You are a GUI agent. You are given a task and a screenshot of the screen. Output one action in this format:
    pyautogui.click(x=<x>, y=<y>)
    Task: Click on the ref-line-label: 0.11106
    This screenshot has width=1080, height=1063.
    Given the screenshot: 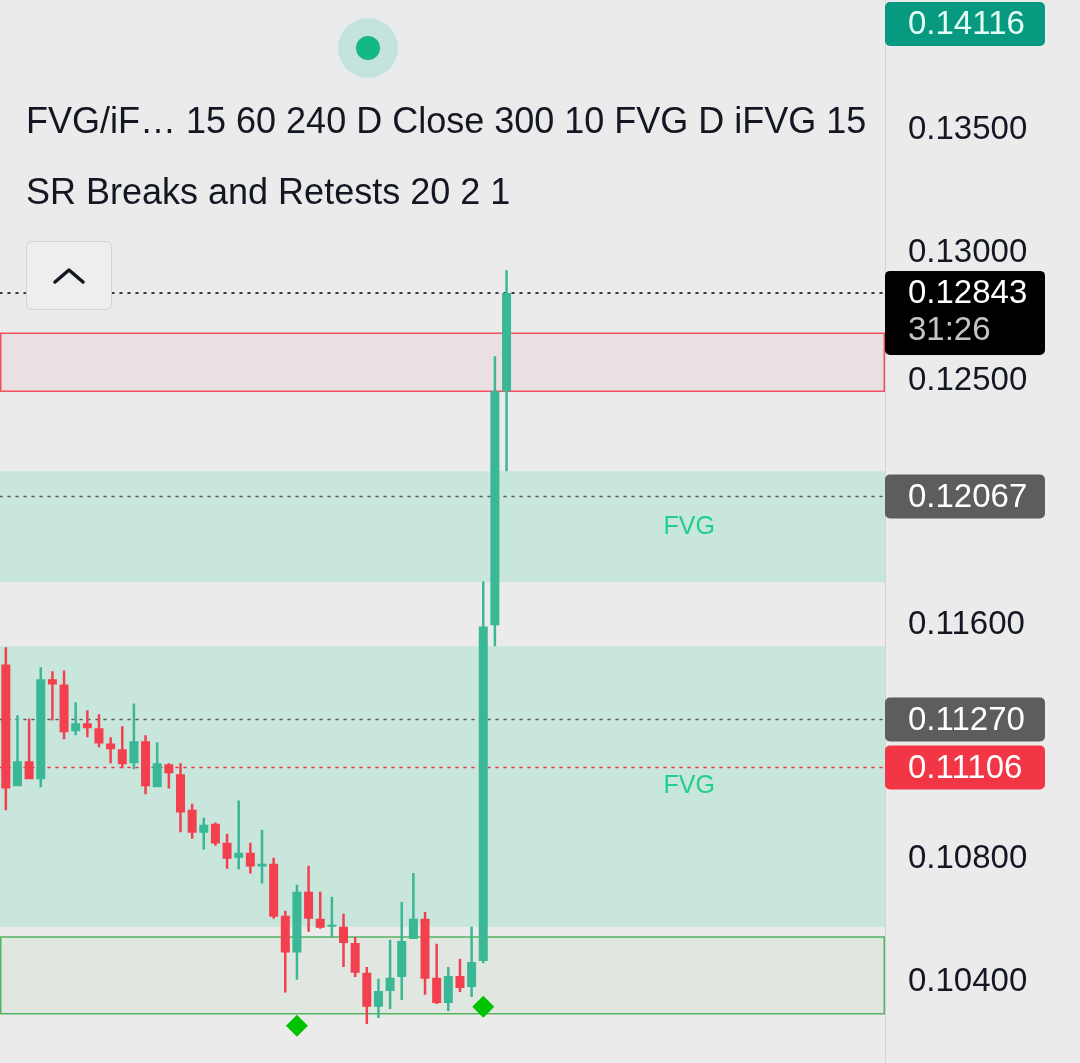 What is the action you would take?
    pyautogui.click(x=965, y=766)
    